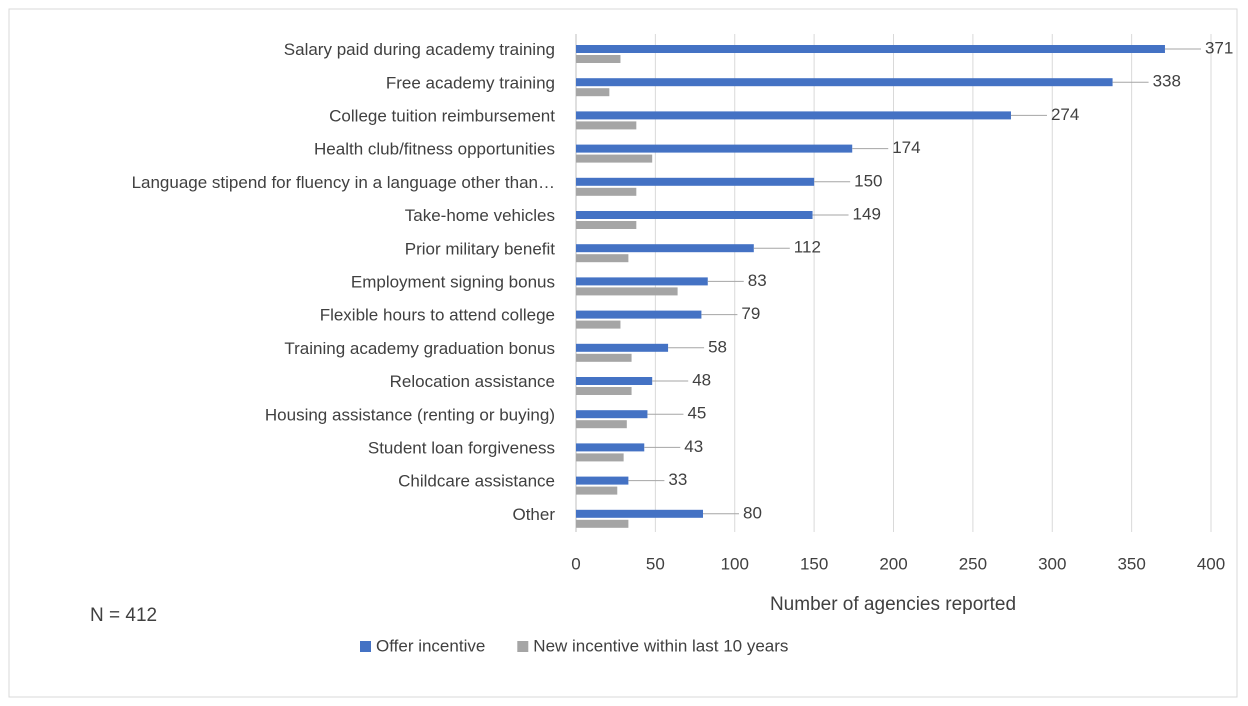 The width and height of the screenshot is (1248, 706). What do you see at coordinates (461, 447) in the screenshot?
I see `y-tick-label: Student loan forgiveness` at bounding box center [461, 447].